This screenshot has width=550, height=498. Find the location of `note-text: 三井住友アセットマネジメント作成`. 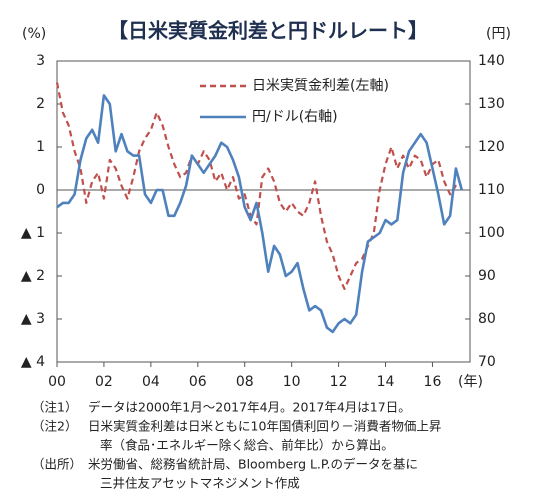

note-text: 三井住友アセットマネジメント作成 is located at coordinates (200, 483).